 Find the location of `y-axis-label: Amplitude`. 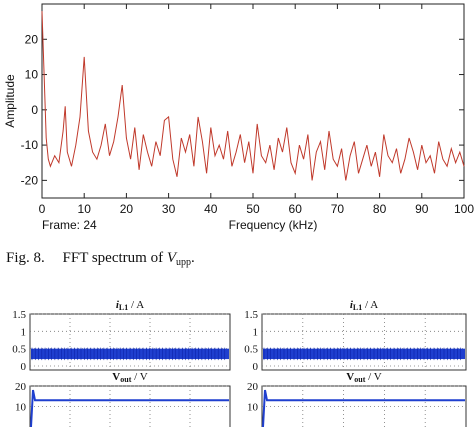

y-axis-label: Amplitude is located at coordinates (10, 101).